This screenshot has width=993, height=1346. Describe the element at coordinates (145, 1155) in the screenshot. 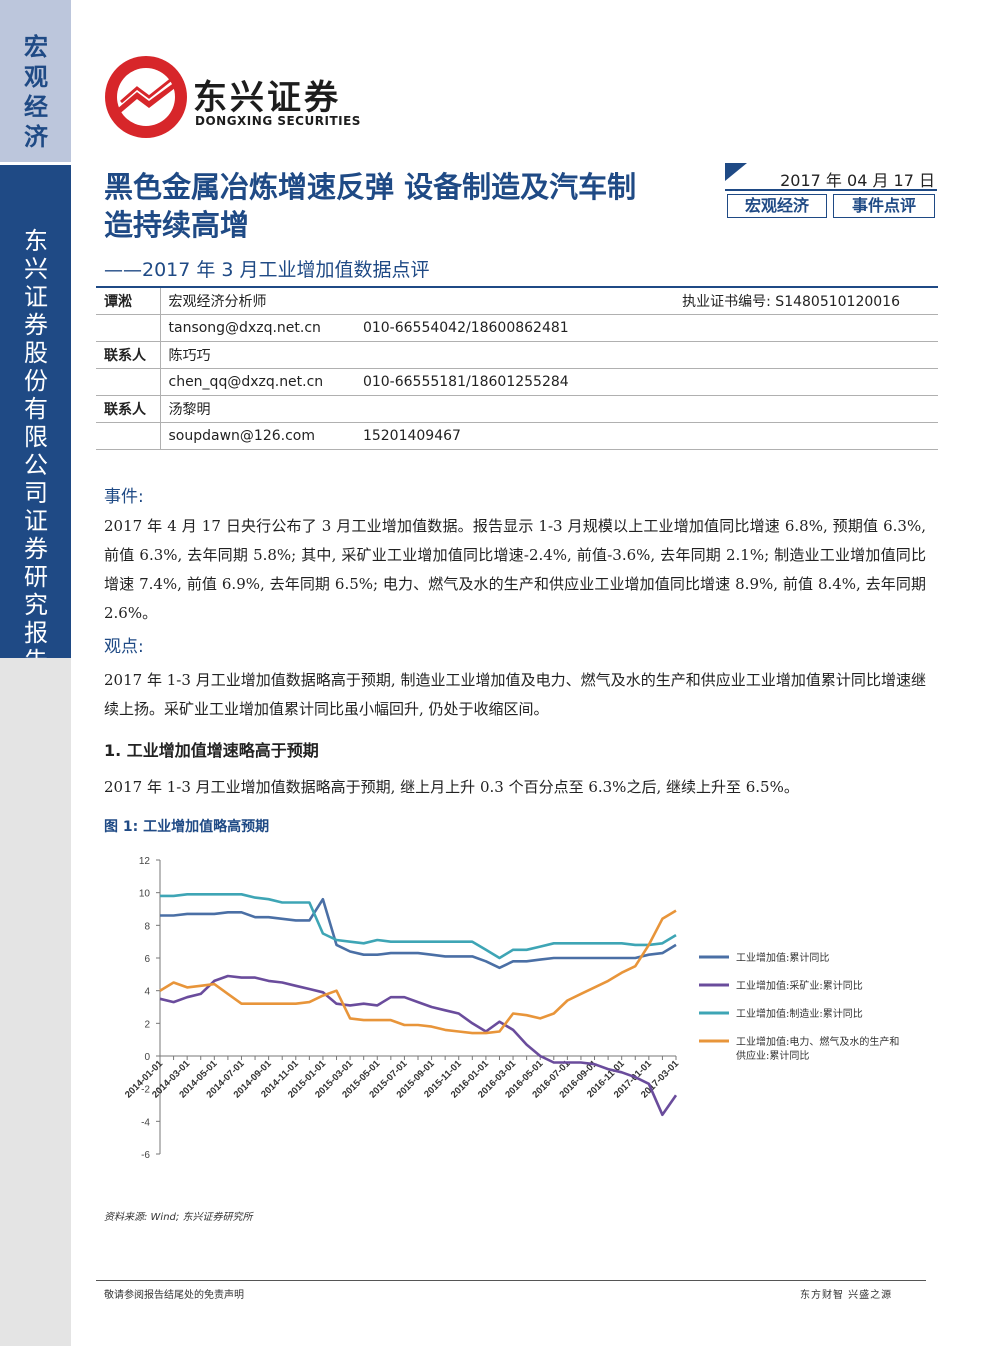

I see `y-tick-label: -6` at that location.